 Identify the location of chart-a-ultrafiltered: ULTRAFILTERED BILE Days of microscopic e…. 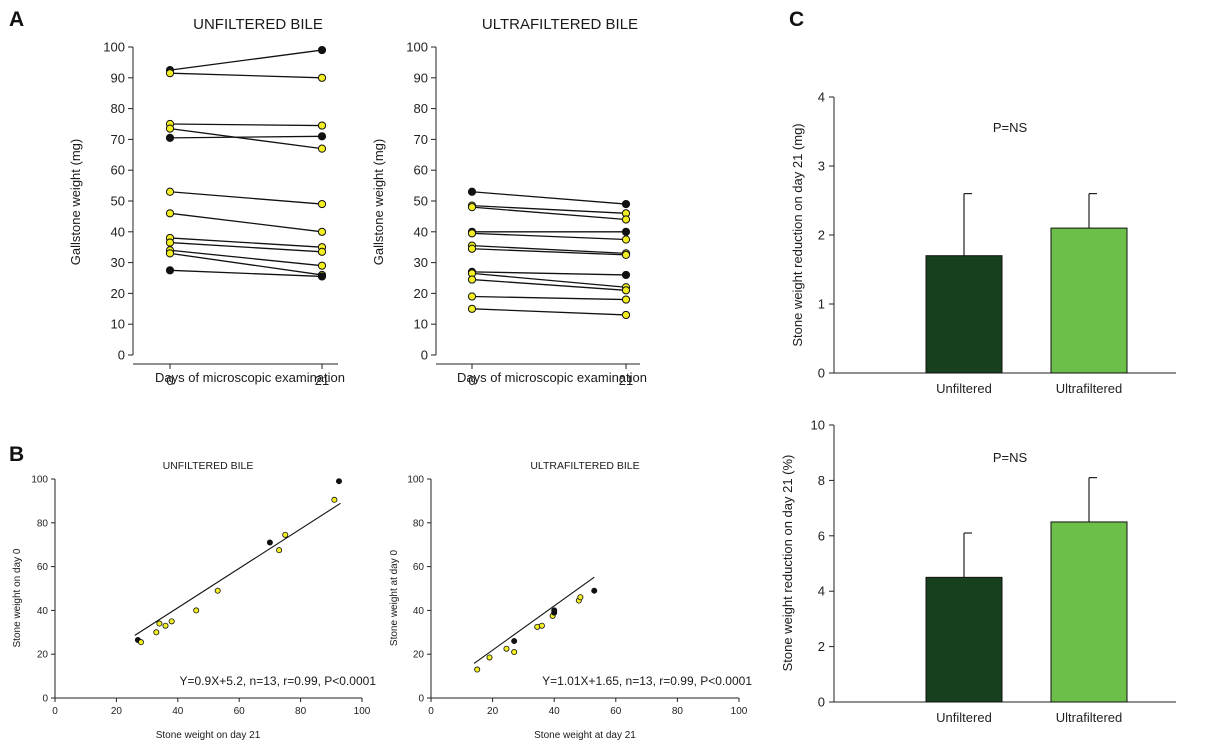
(509, 202).